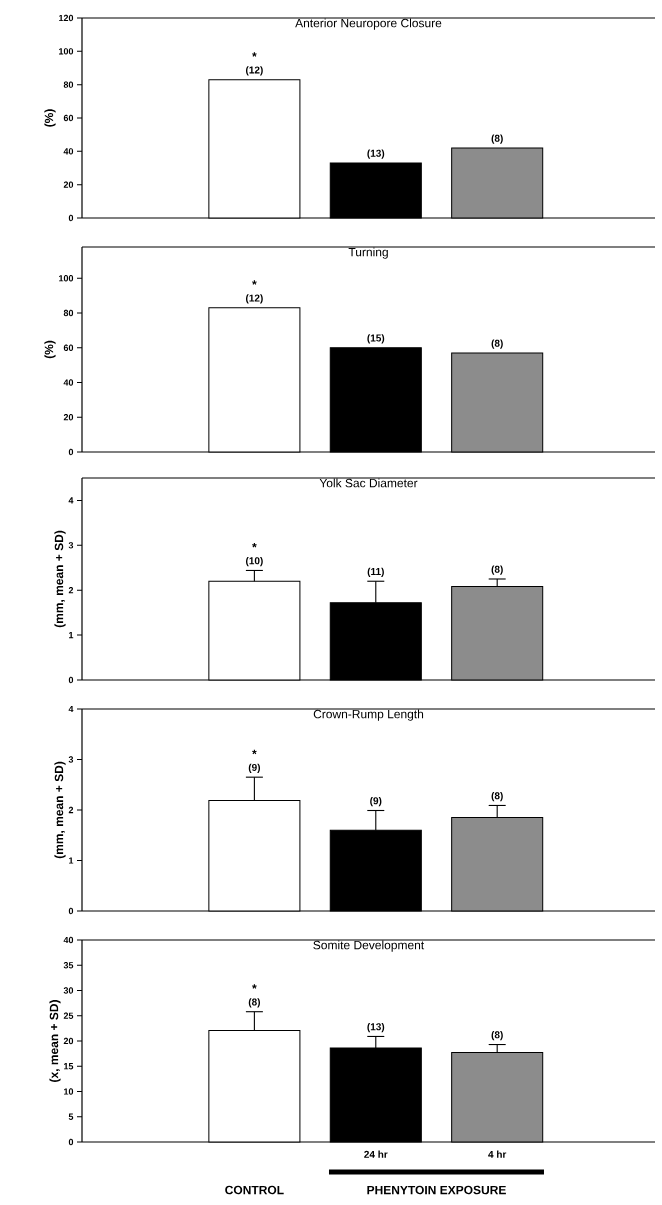 The height and width of the screenshot is (1205, 662). I want to click on annotation: (15), so click(376, 339).